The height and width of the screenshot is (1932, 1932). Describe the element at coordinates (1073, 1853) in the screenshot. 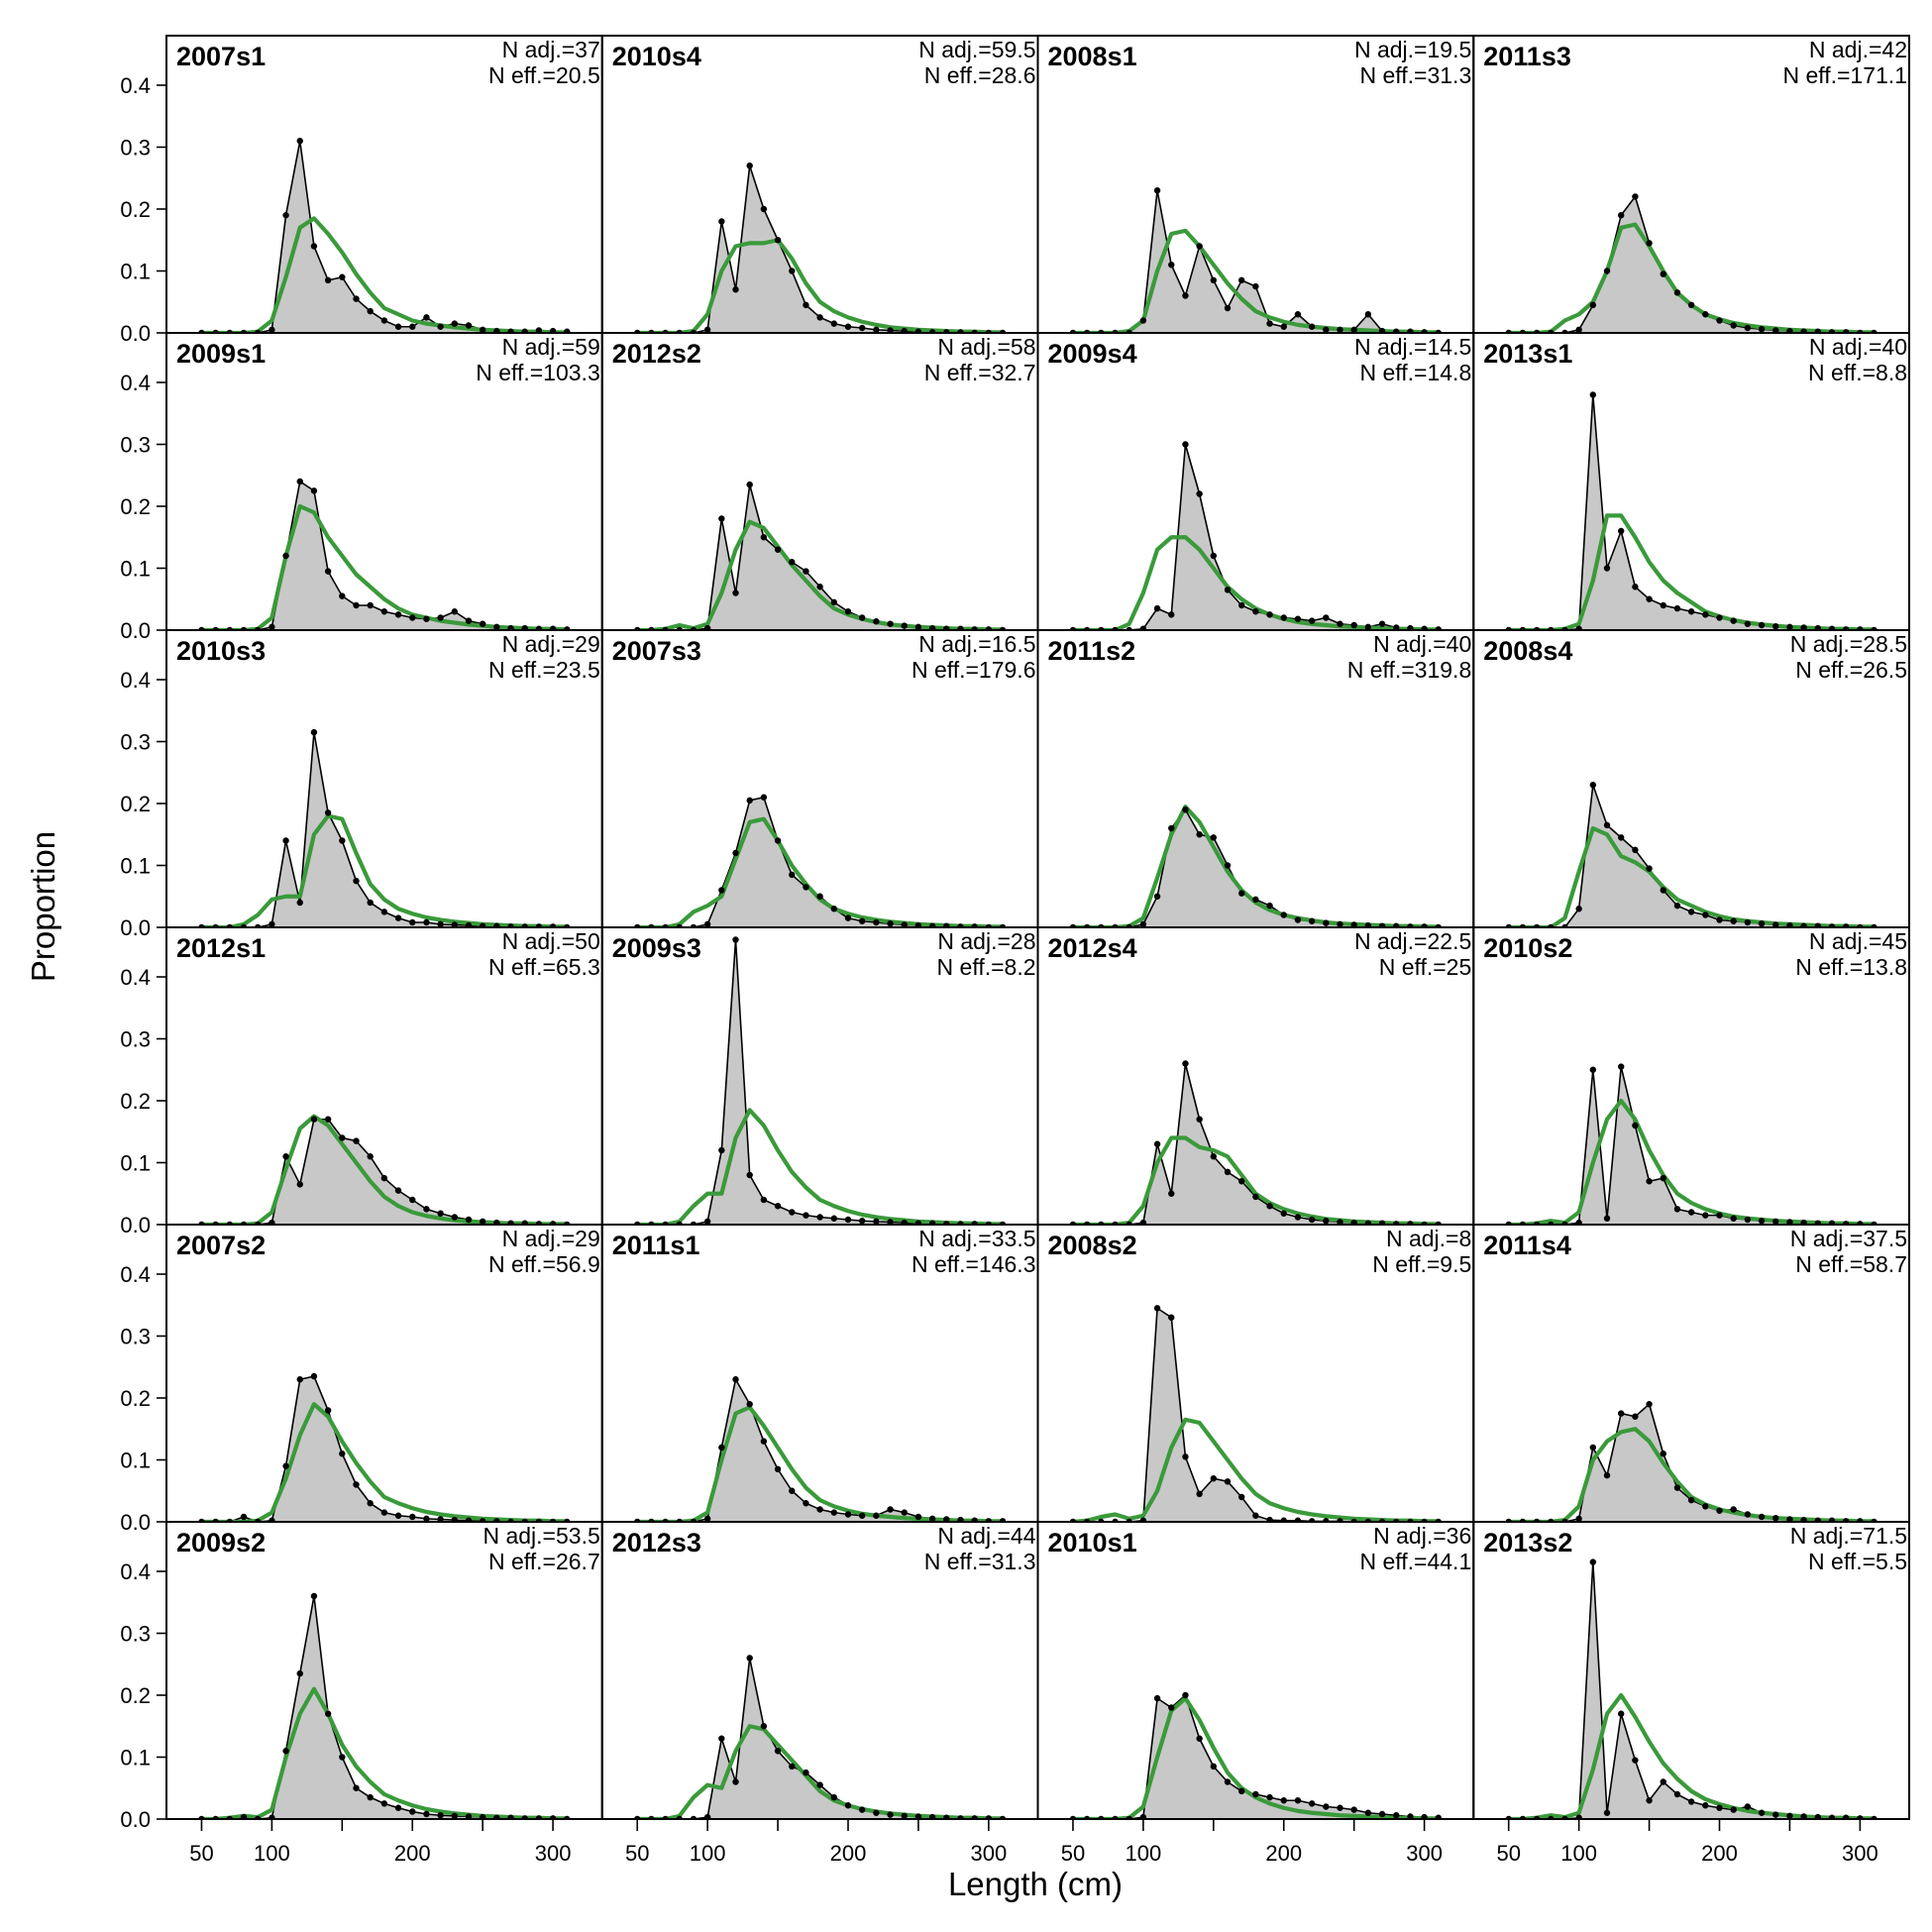

I see `x-tick-label: 50` at that location.